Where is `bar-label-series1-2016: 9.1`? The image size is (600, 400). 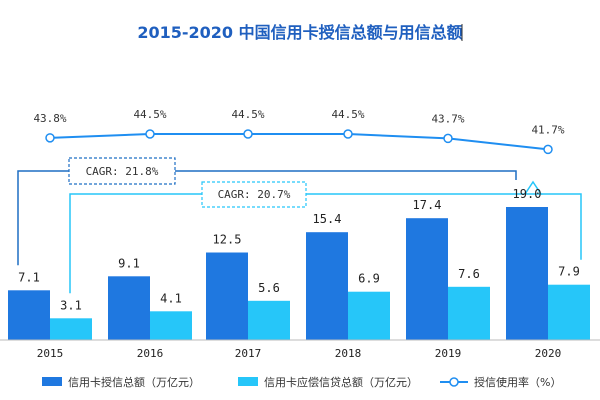
bar-label-series1-2016: 9.1 is located at coordinates (129, 263).